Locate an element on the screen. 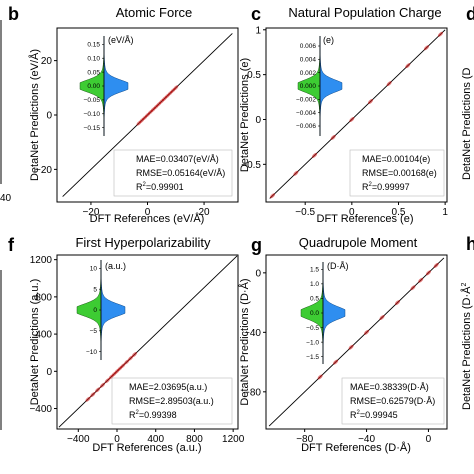 The width and height of the screenshot is (474, 474). y-tick-label: 1 is located at coordinates (258, 30).